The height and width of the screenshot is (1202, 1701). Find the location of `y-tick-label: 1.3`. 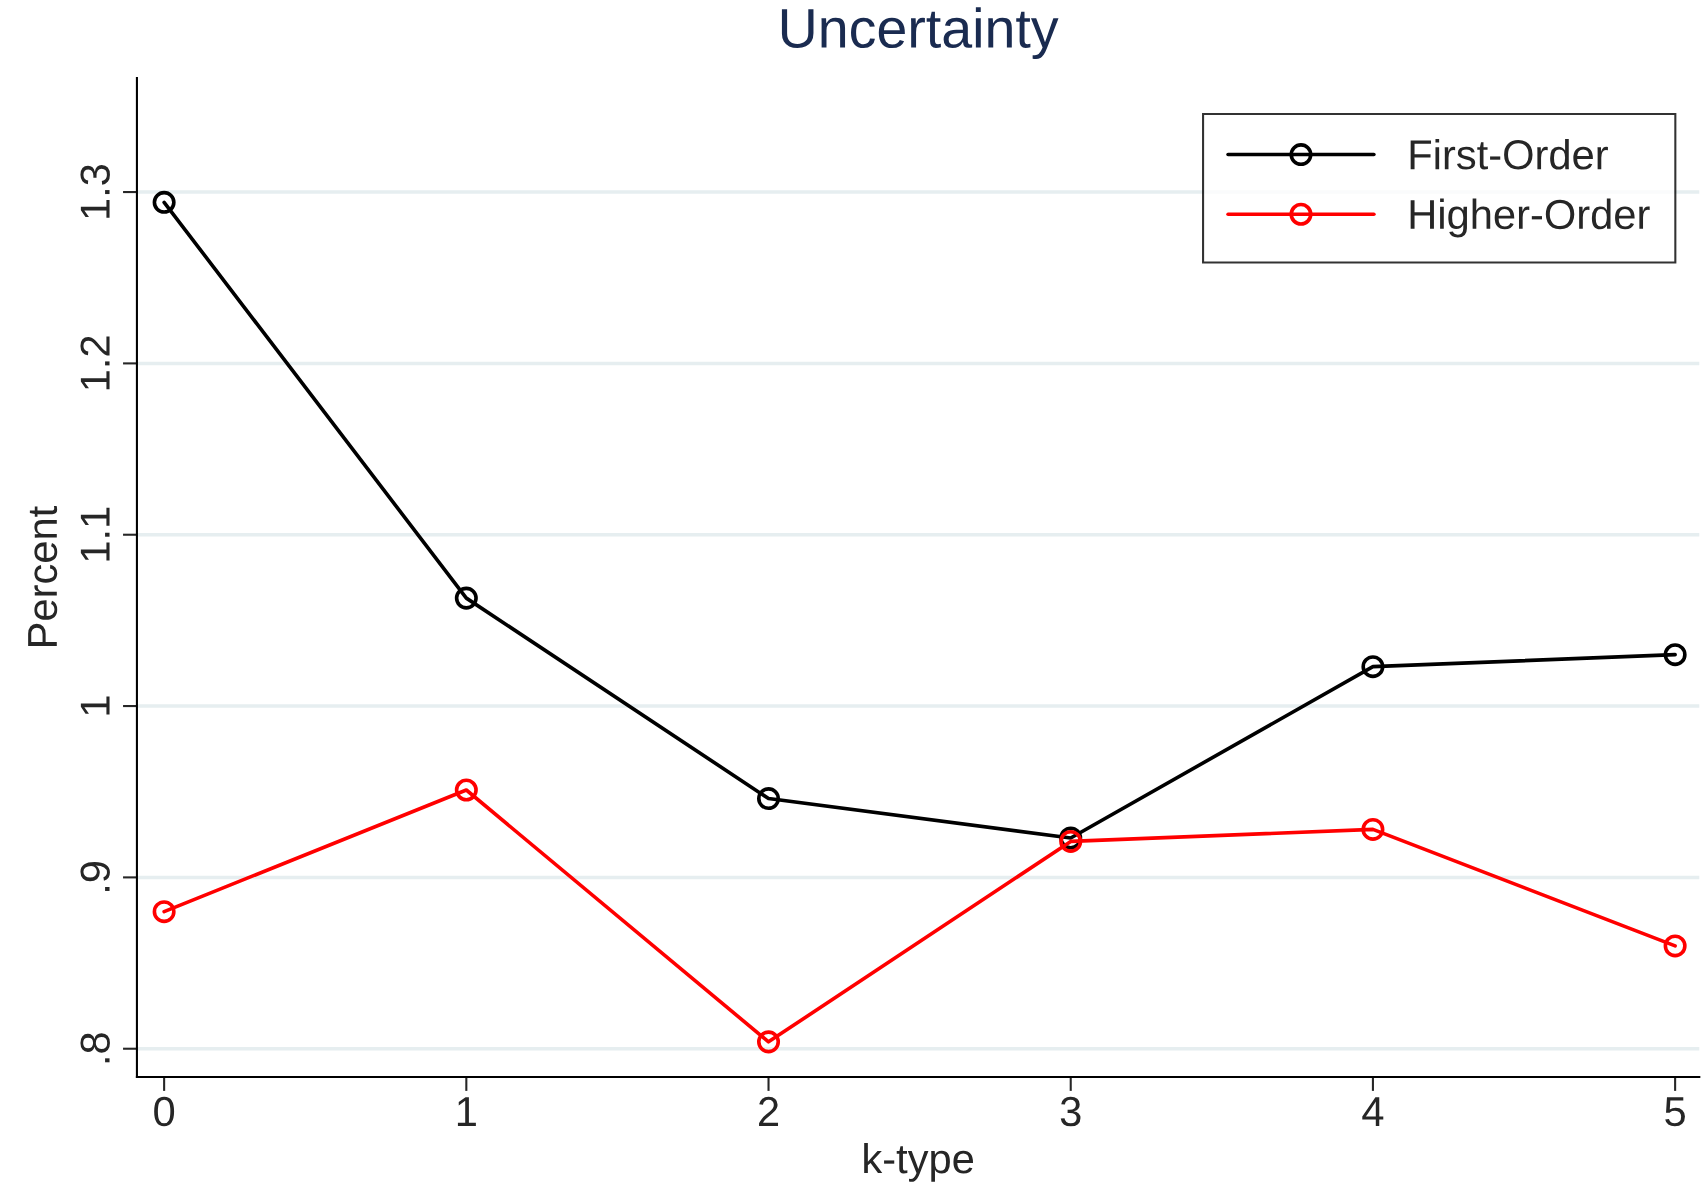

y-tick-label: 1.3 is located at coordinates (95, 191).